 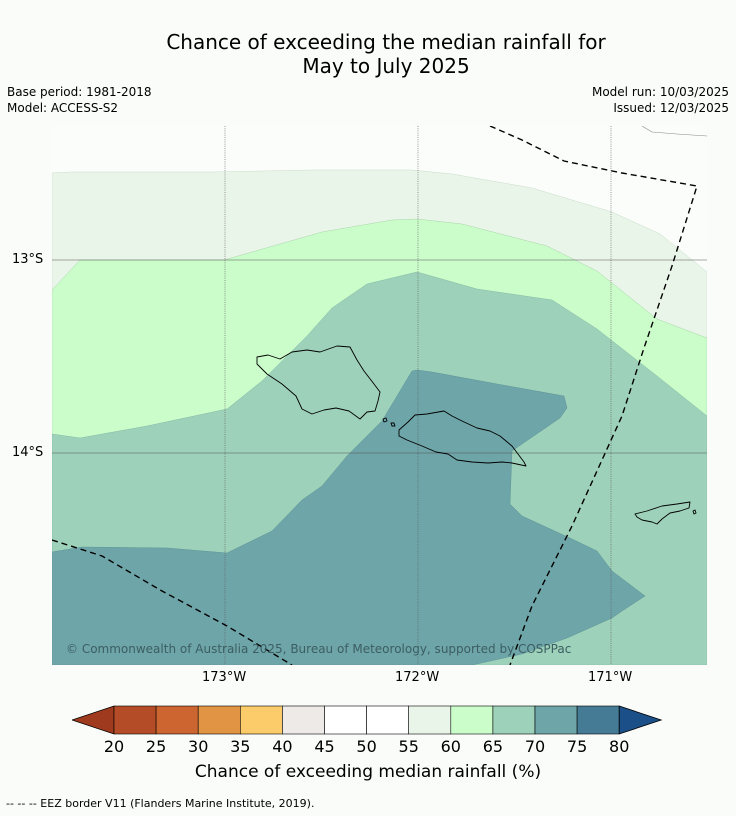 I want to click on model-text: Model: ACCESS-S2, so click(x=63, y=108).